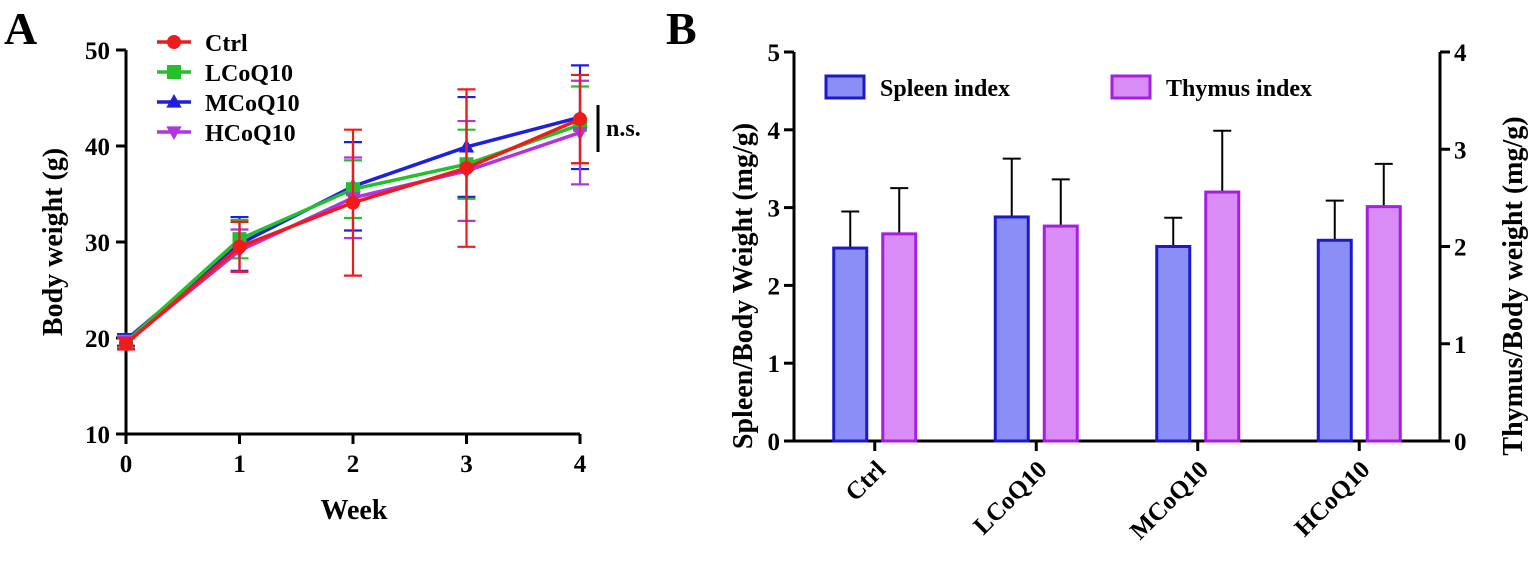 This screenshot has width=1535, height=574. I want to click on bar-spleen-ctrl, so click(850, 344).